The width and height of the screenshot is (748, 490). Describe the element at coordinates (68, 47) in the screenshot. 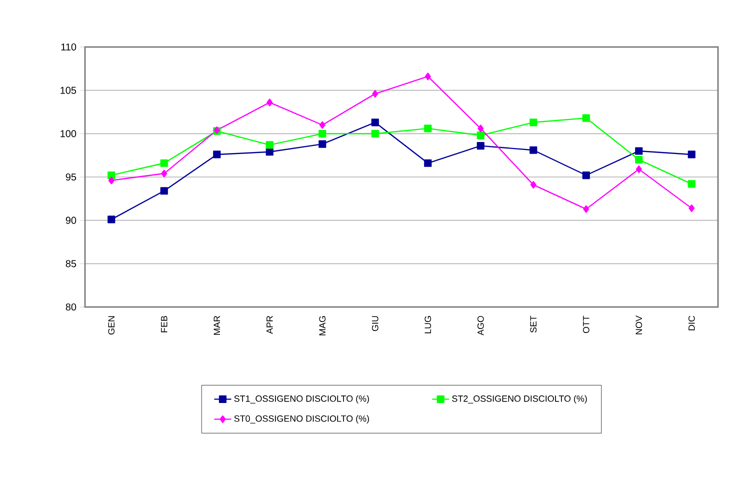

I see `y-tick-label: 110` at that location.